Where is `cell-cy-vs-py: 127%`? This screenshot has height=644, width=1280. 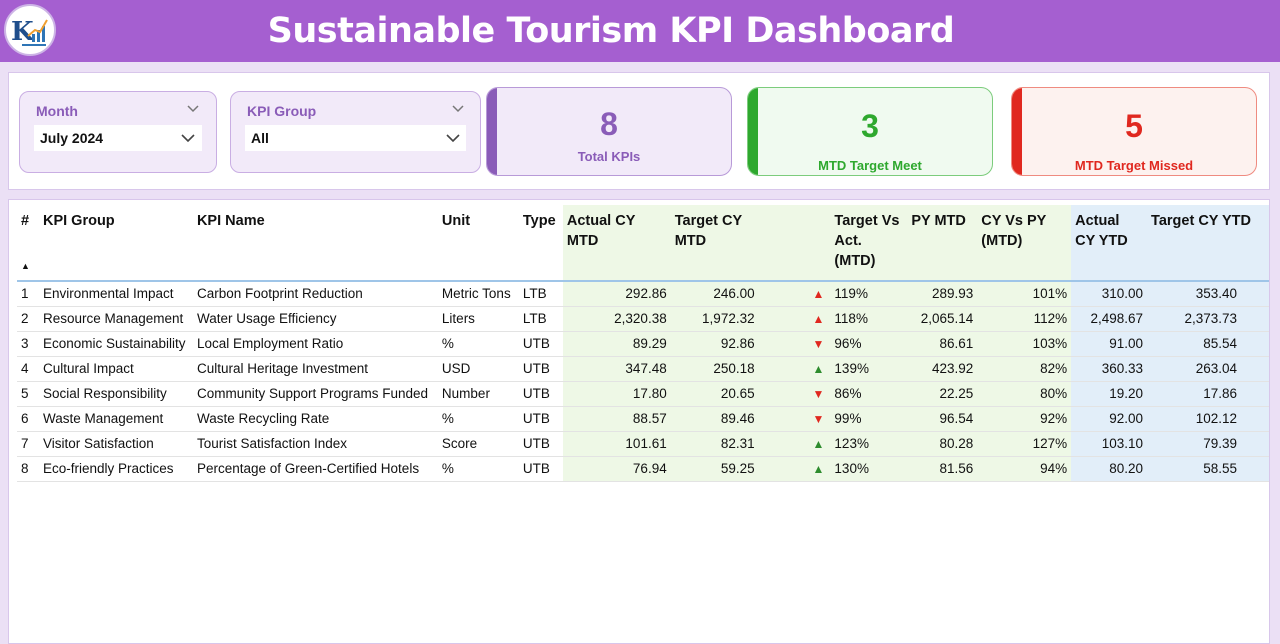 cell-cy-vs-py: 127% is located at coordinates (1024, 444).